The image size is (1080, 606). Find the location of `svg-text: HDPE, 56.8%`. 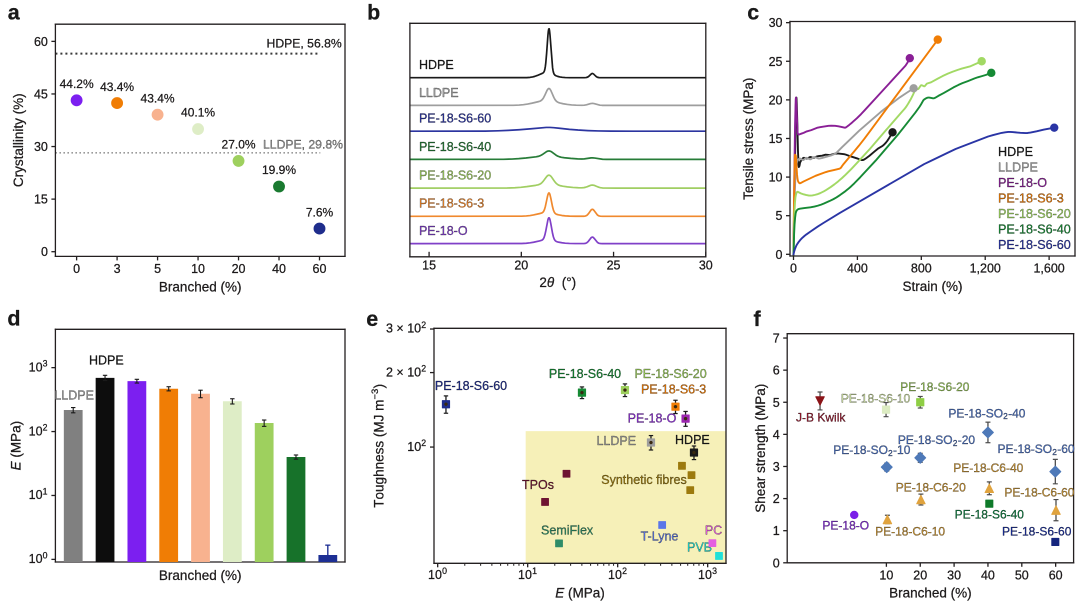

svg-text: HDPE, 56.8% is located at coordinates (304, 44).